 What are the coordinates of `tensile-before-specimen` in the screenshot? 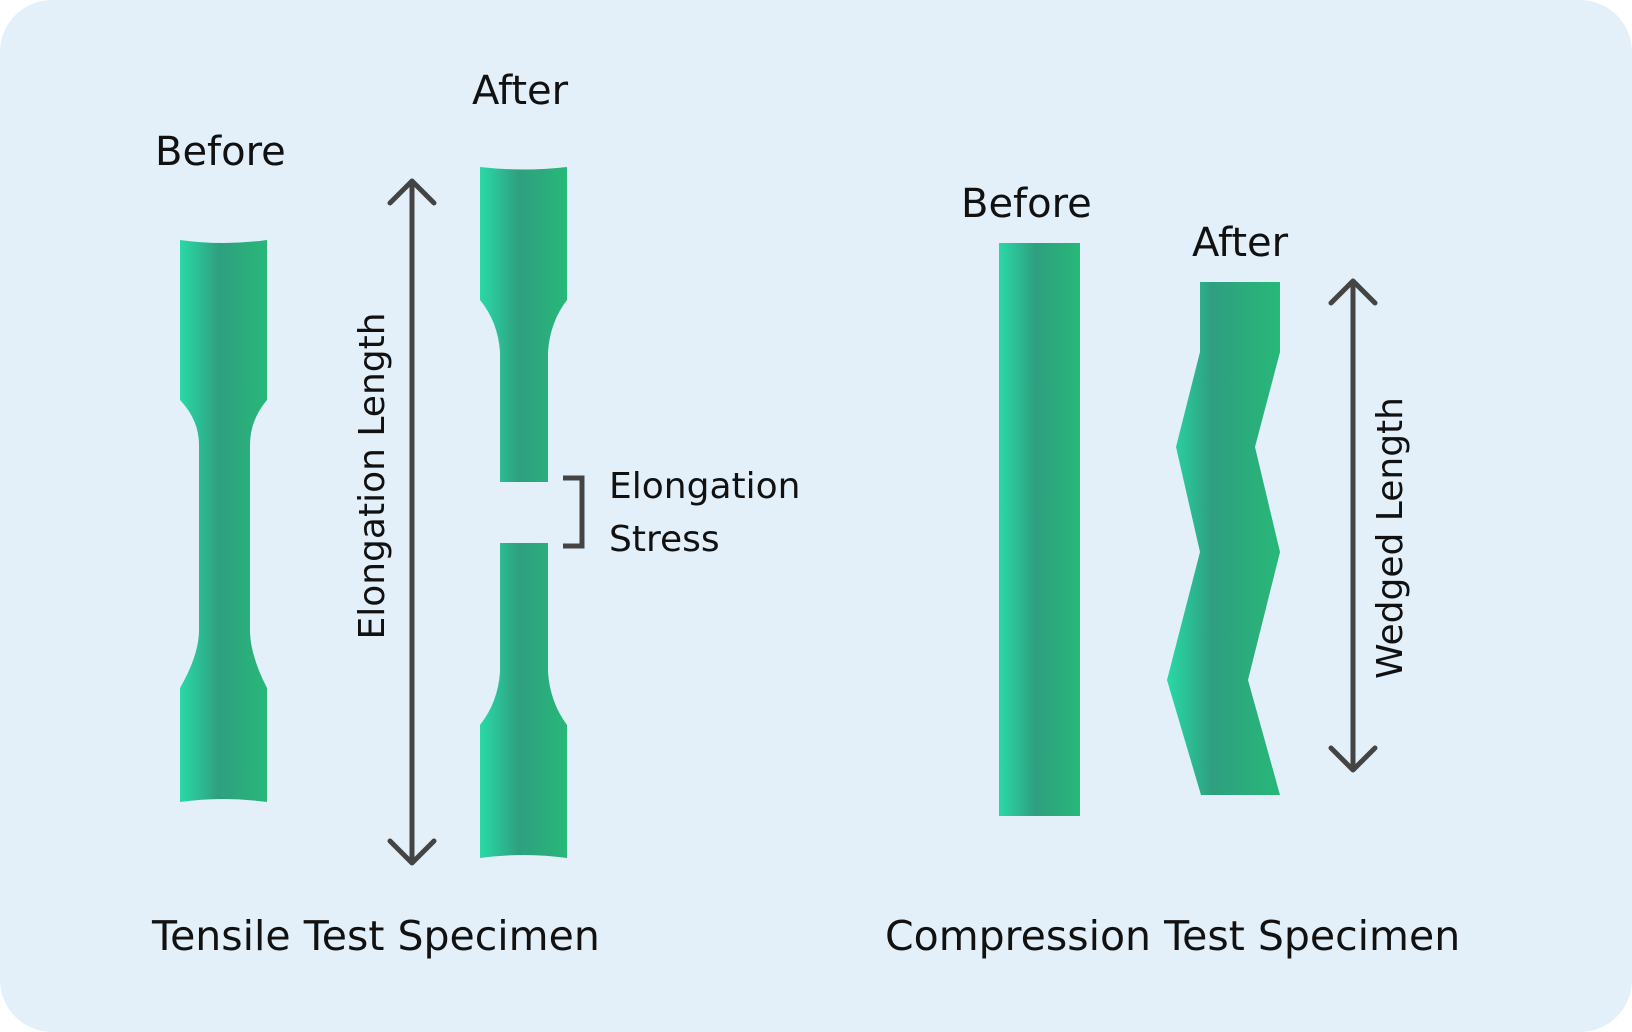 It's located at (223, 521).